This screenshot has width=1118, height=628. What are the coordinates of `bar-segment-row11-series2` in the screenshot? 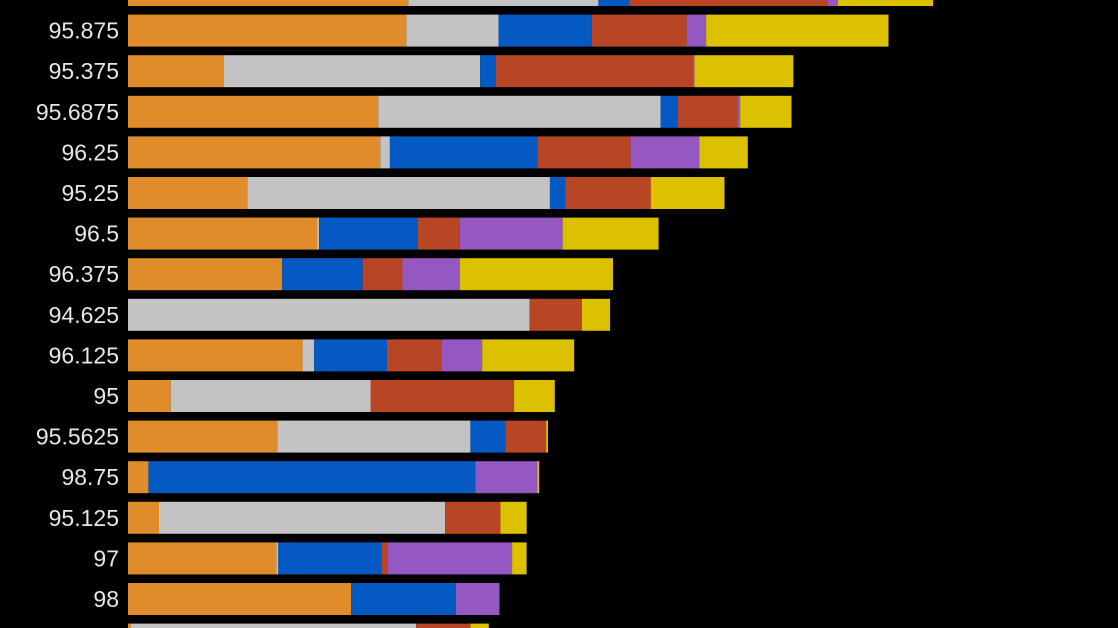 It's located at (488, 436).